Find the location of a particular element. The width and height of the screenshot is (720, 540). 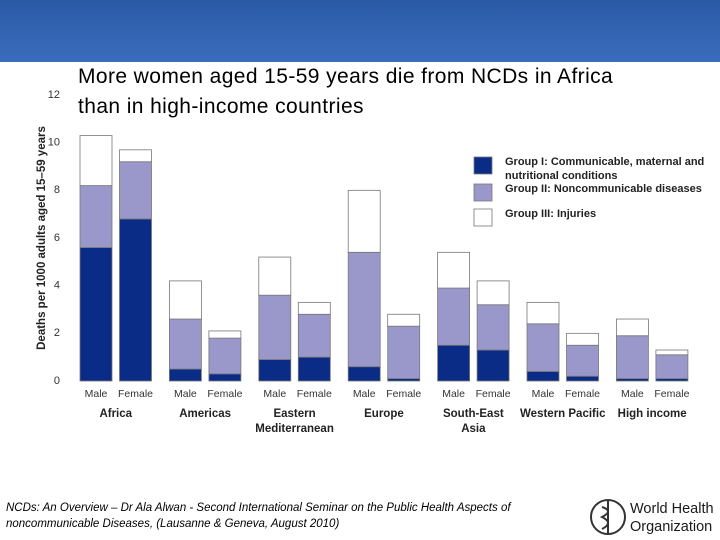

legend-item: Group III: Injuries is located at coordinates (551, 214).